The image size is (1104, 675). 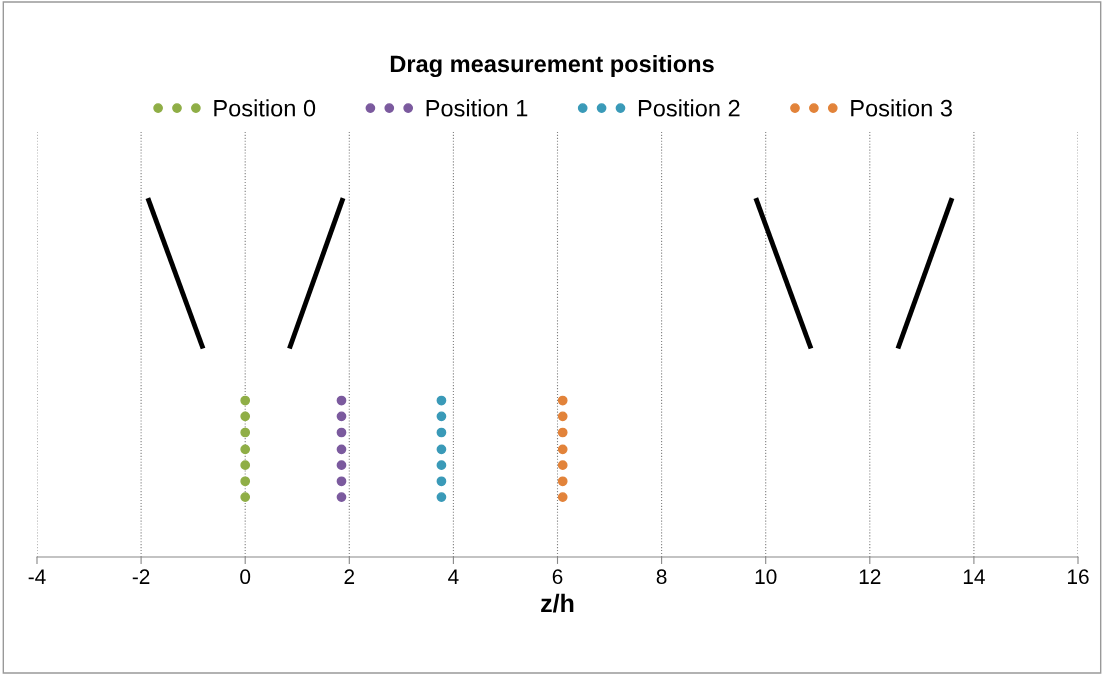 I want to click on legend-label: Position 2, so click(x=689, y=108).